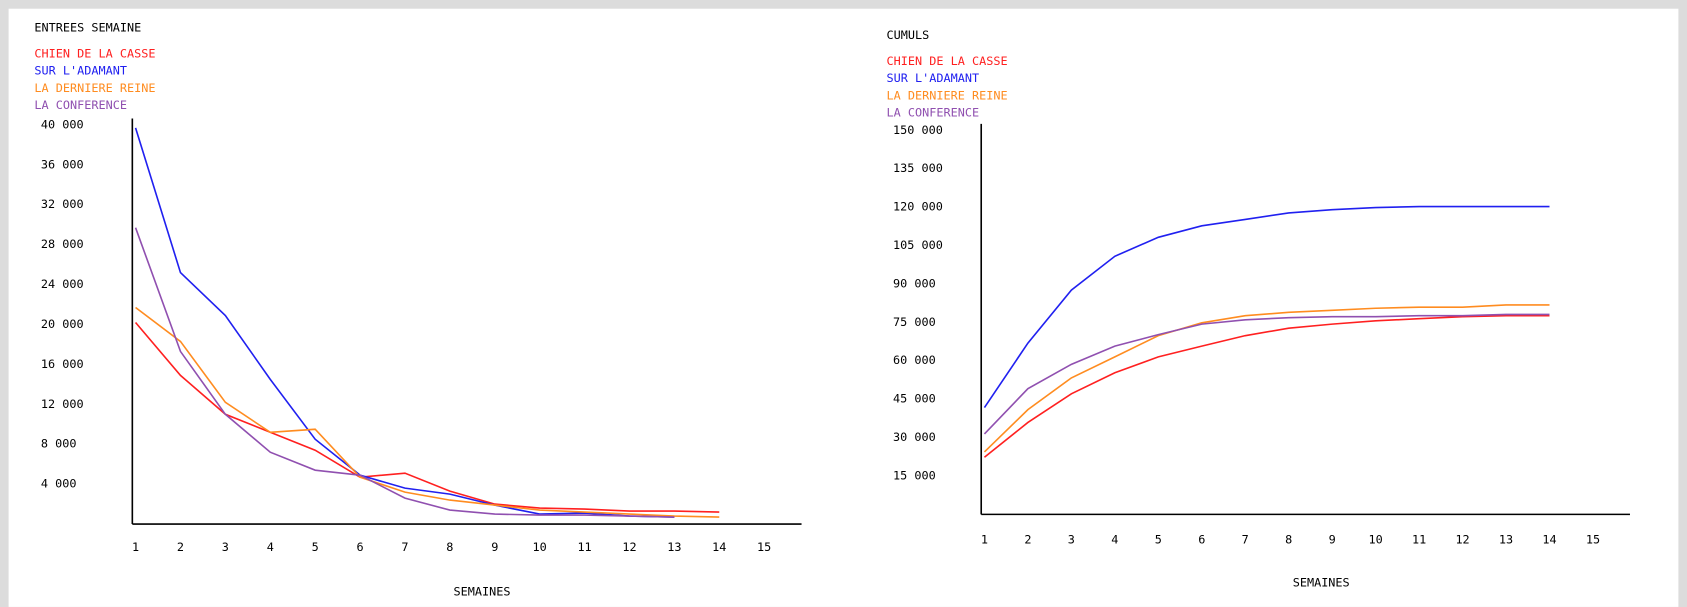 Image resolution: width=1687 pixels, height=607 pixels. I want to click on y-tick-label: 24 000, so click(62, 284).